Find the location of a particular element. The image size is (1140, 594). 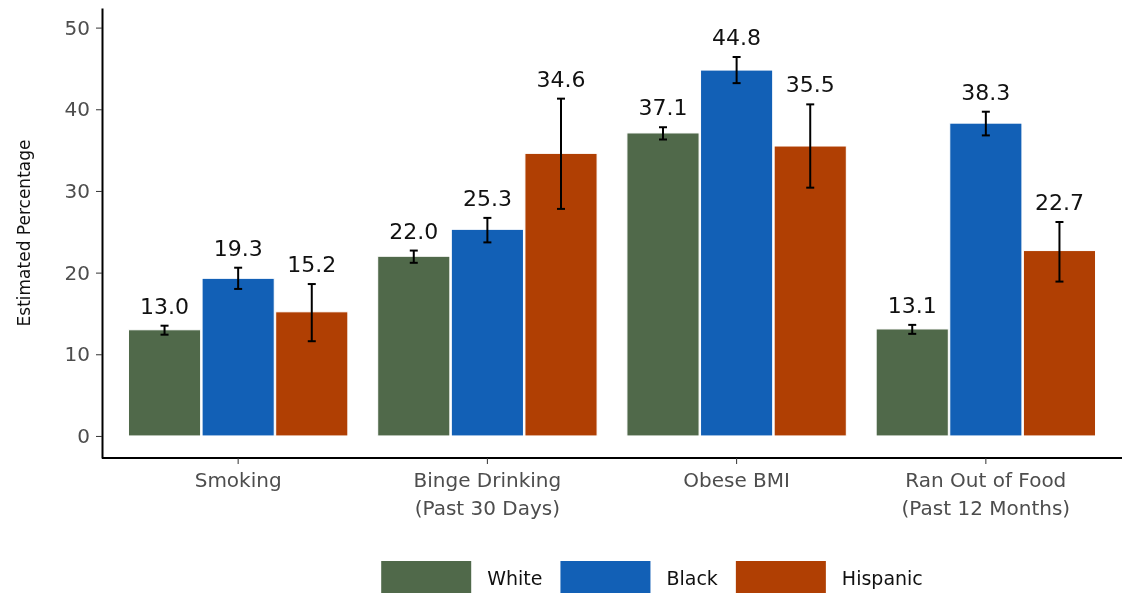

y-tick-label: 20 is located at coordinates (77, 272).